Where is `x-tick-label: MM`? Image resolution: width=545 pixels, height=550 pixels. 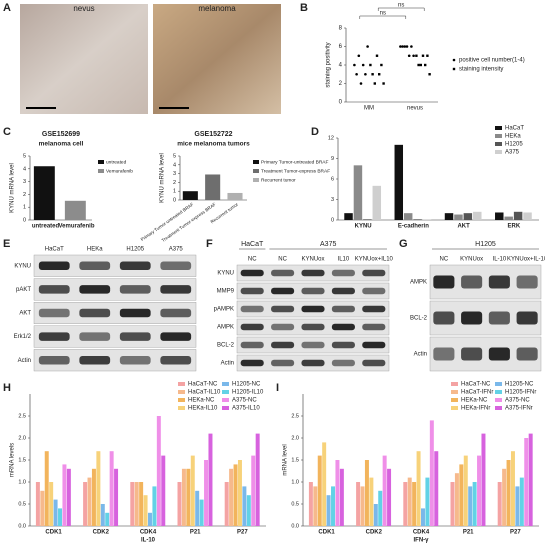
x-tick-label: MM is located at coordinates (369, 109).